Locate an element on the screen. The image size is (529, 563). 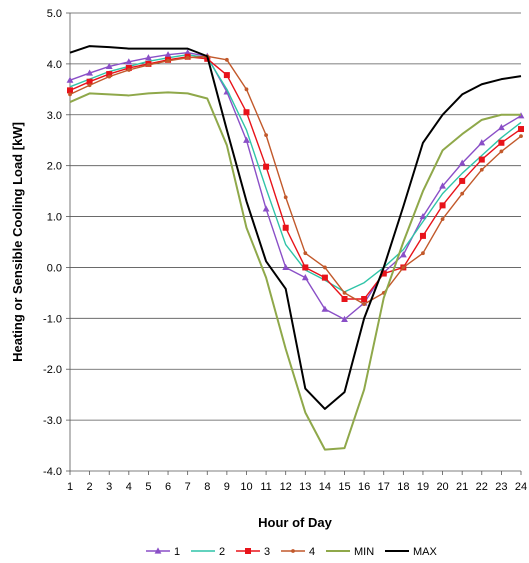
legend: 1 2 3 4 MIN MAX is located at coordinates (292, 552).